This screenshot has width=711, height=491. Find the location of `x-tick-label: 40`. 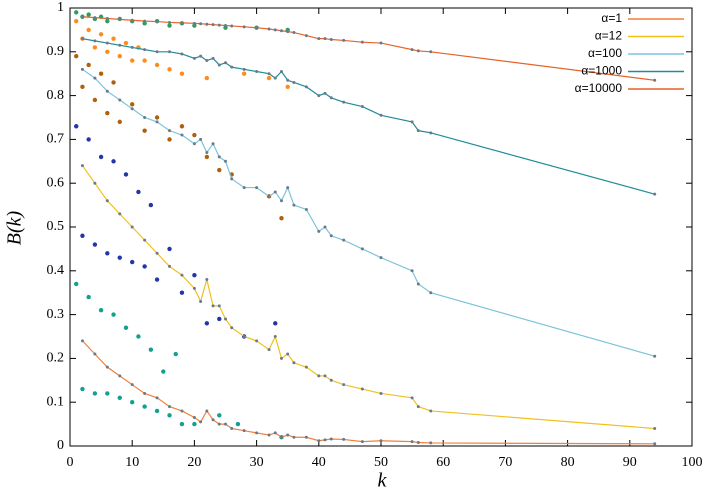

x-tick-label: 40 is located at coordinates (319, 462).